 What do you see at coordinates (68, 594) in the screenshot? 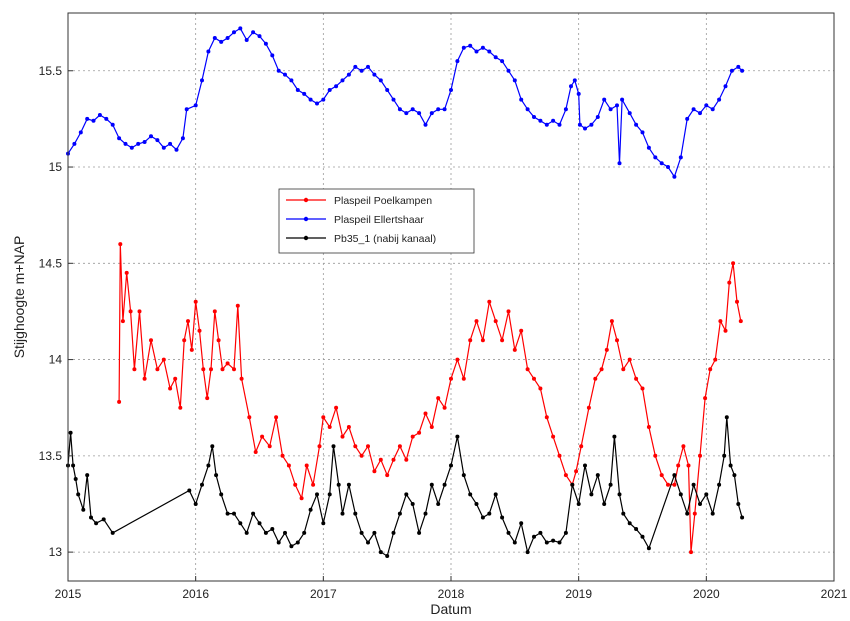
I see `x-tick-label: 2015` at bounding box center [68, 594].